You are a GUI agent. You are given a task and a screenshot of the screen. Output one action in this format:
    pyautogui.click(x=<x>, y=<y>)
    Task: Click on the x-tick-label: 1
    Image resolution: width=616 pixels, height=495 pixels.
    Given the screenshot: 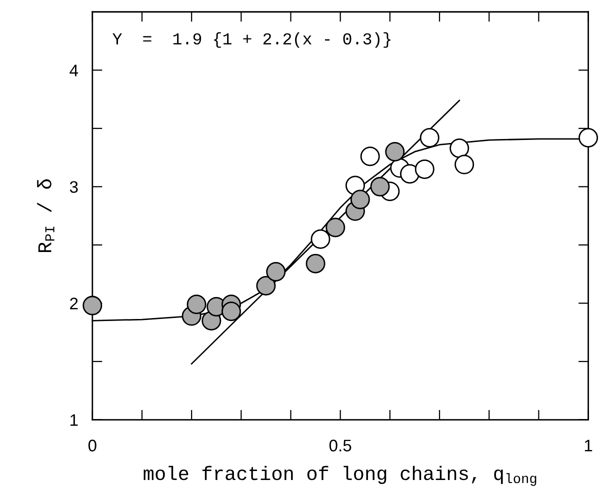 What is the action you would take?
    pyautogui.click(x=588, y=446)
    